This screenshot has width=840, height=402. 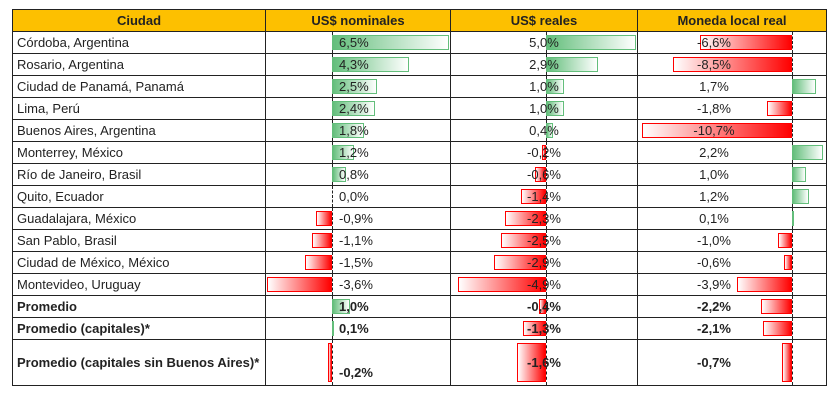 I want to click on local-cell: 1,7%, so click(x=732, y=86).